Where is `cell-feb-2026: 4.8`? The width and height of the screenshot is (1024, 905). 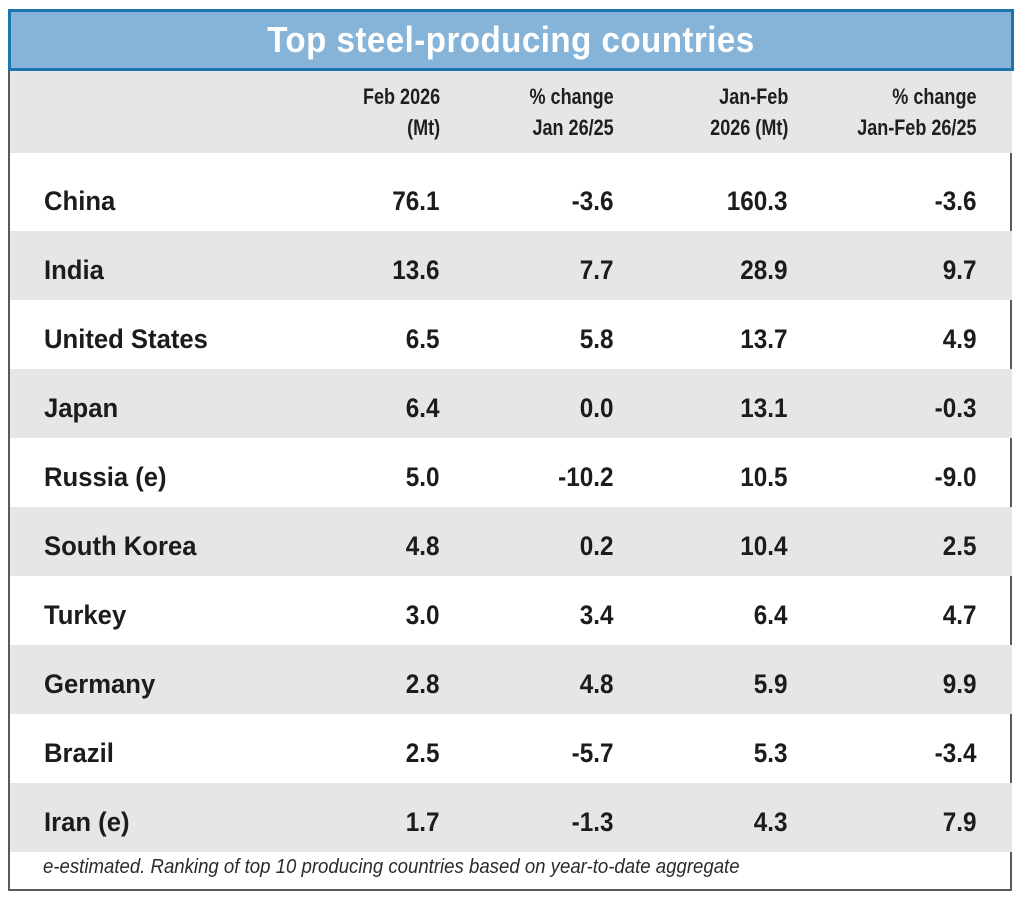 cell-feb-2026: 4.8 is located at coordinates (423, 546).